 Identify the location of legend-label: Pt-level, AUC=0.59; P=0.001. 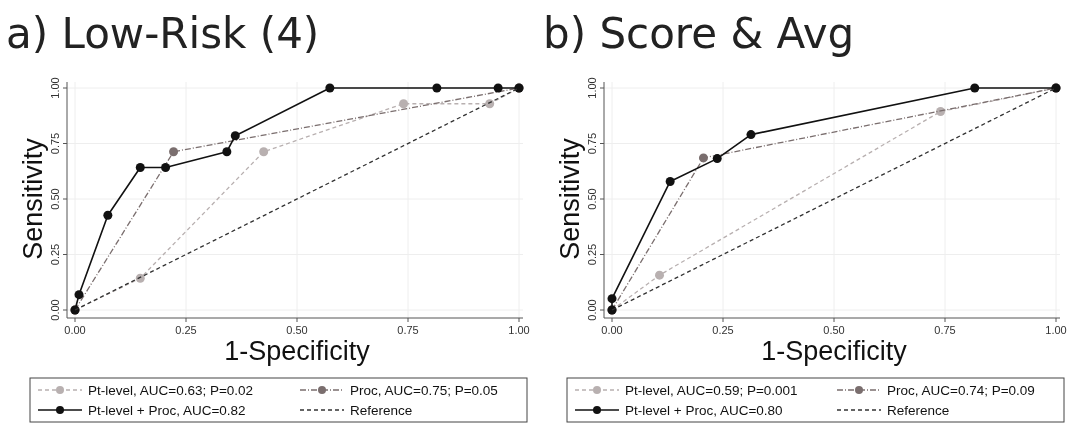
(711, 390).